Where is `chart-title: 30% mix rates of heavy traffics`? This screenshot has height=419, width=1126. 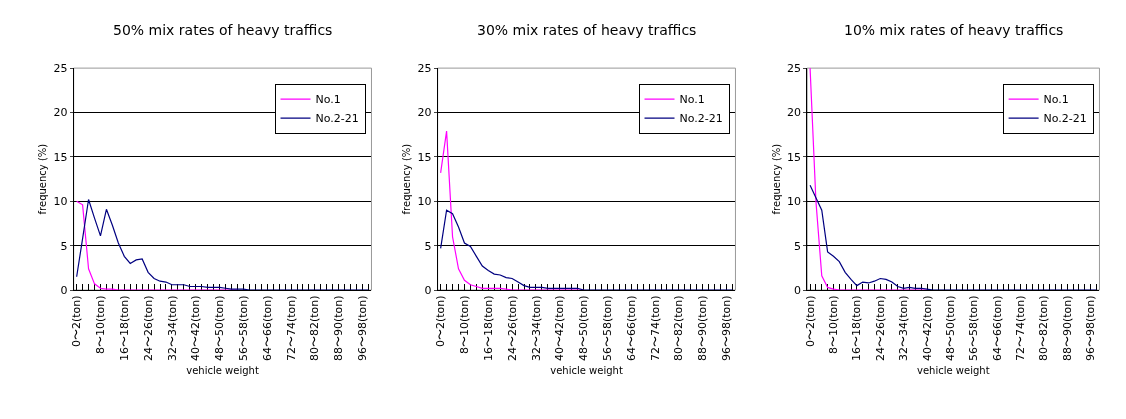 chart-title: 30% mix rates of heavy traffics is located at coordinates (587, 30).